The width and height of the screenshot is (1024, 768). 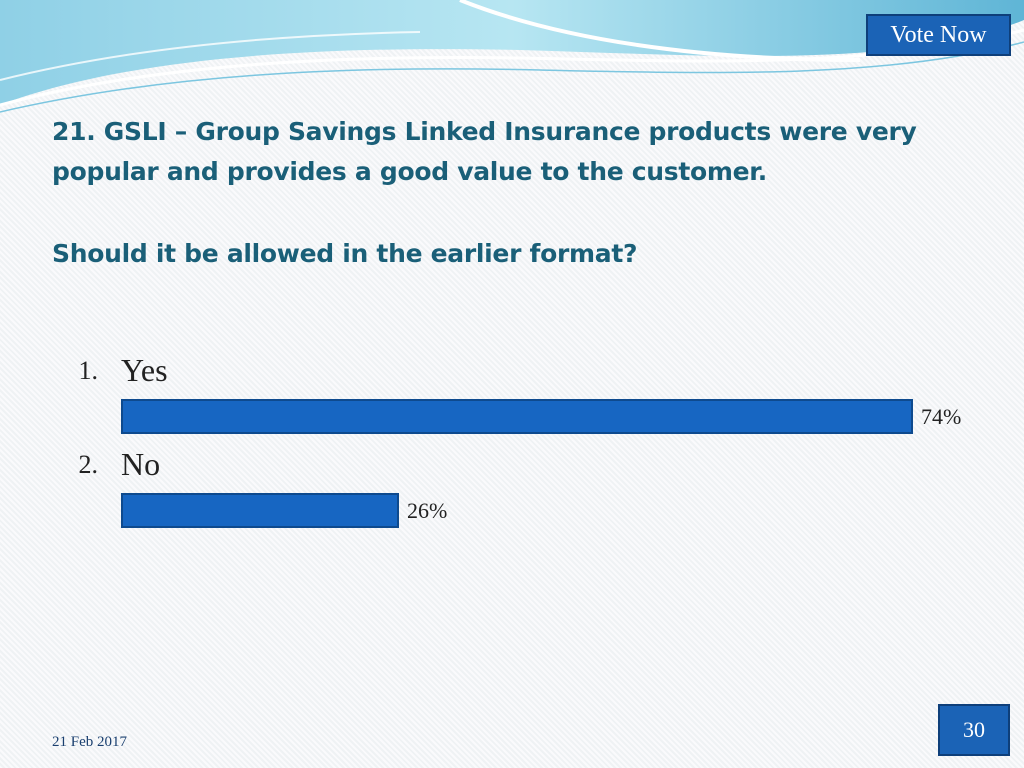 I want to click on option-label-yes: Yes, so click(x=144, y=370).